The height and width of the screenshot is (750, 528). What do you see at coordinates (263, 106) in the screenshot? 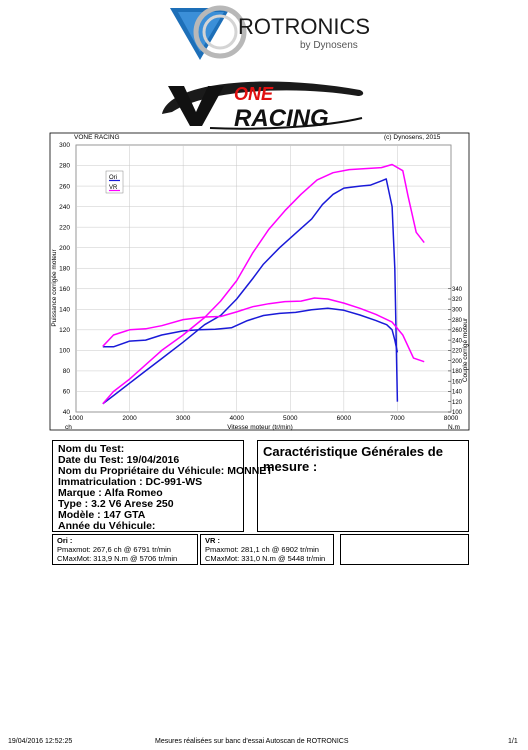
I see `vone-racing-logo: ONE RACING` at bounding box center [263, 106].